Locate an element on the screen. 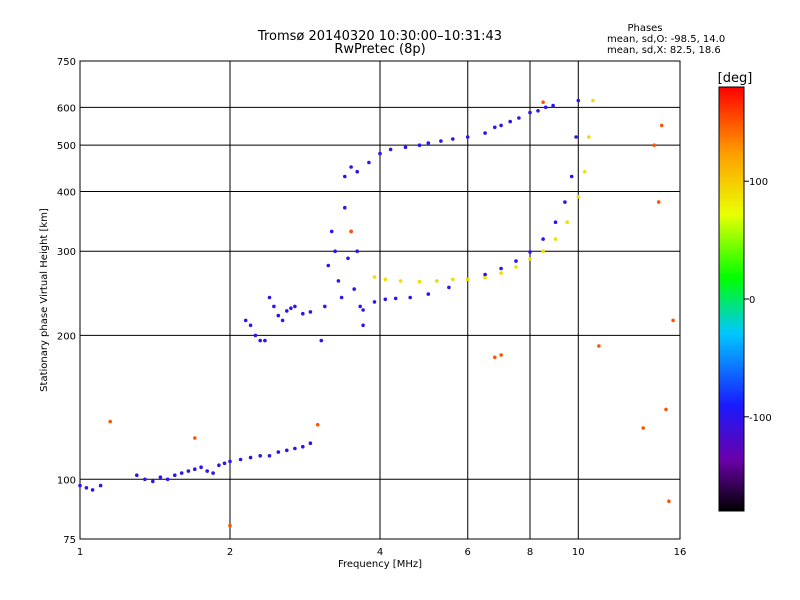 Image resolution: width=800 pixels, height=600 pixels. x-axis-label: Frequency [MHz] is located at coordinates (380, 564).